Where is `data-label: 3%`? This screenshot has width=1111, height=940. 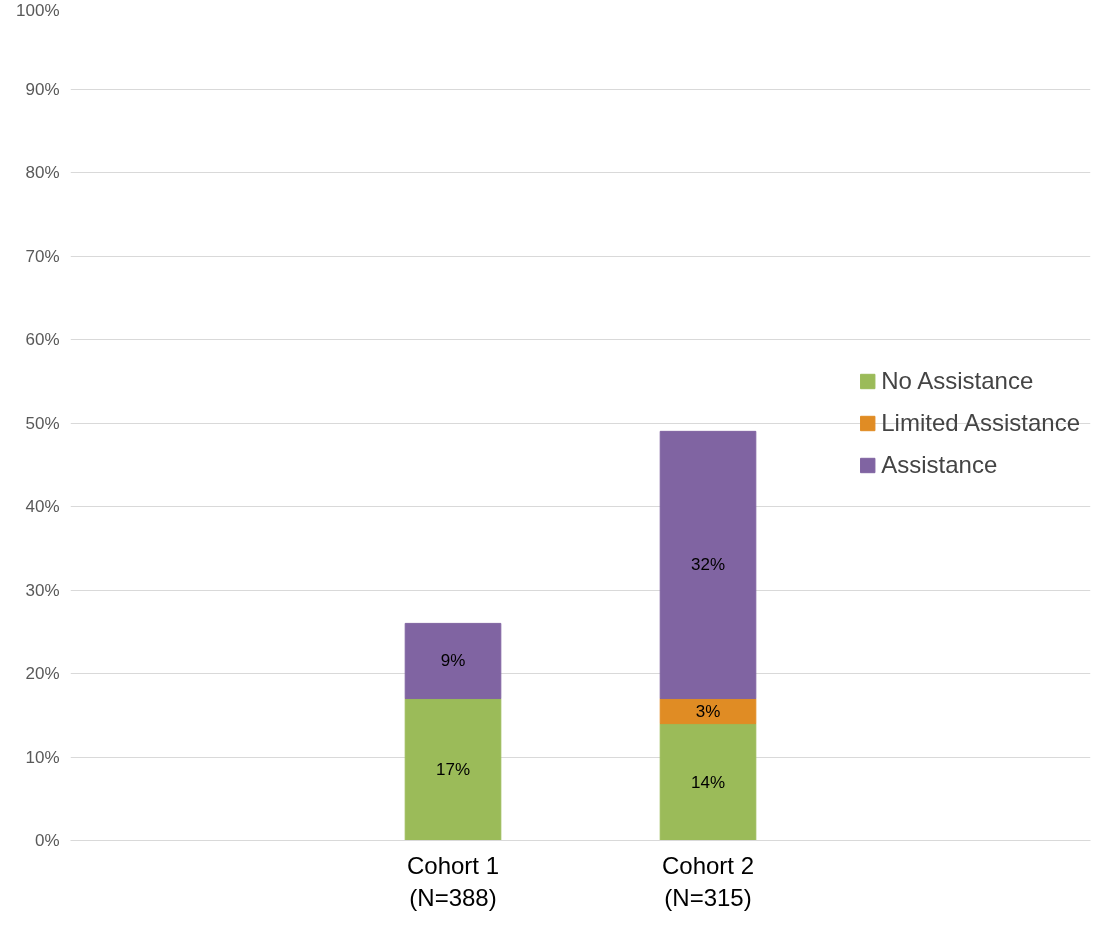
data-label: 3% is located at coordinates (708, 711).